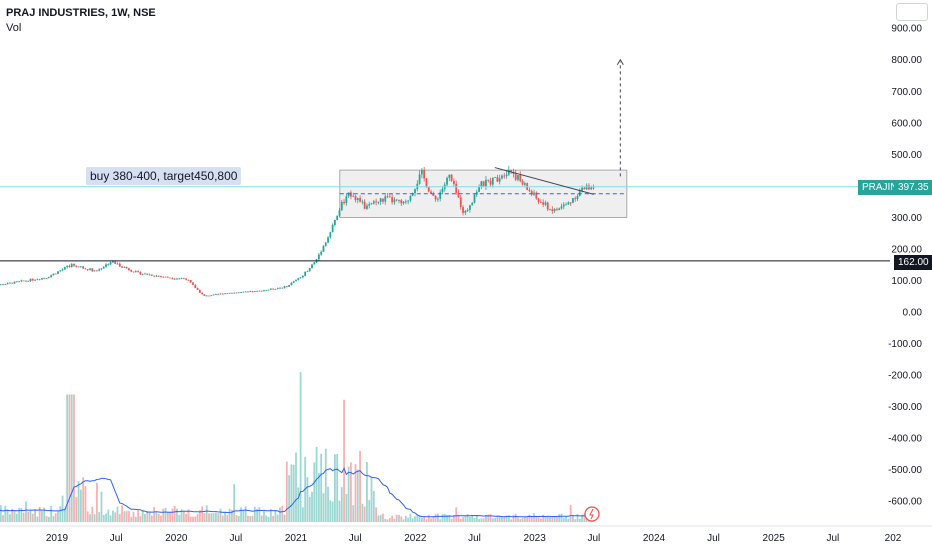  I want to click on y-axis-tick-label: 900.00, so click(906, 29).